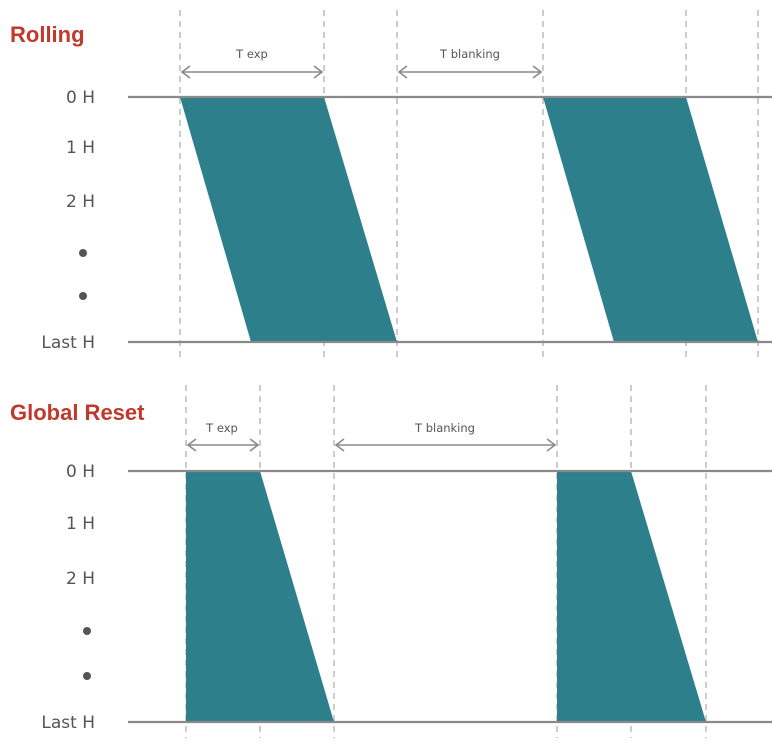  Describe the element at coordinates (80, 202) in the screenshot. I see `rolling-row-2h: 2 H` at that location.